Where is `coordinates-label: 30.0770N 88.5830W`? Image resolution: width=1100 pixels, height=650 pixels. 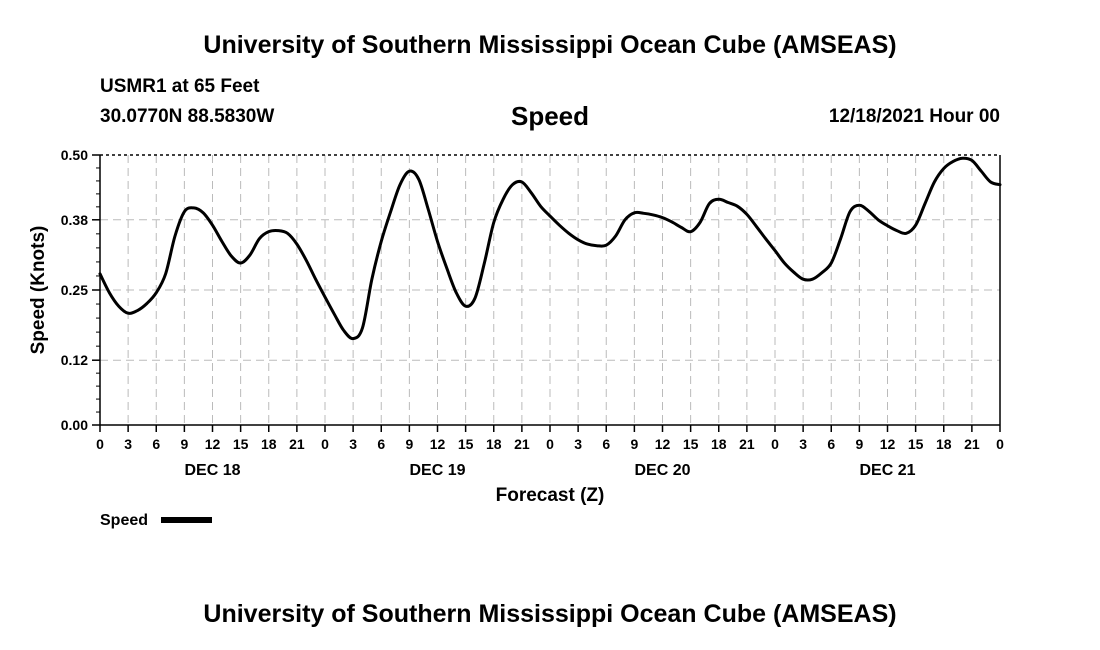 coordinates-label: 30.0770N 88.5830W is located at coordinates (187, 116).